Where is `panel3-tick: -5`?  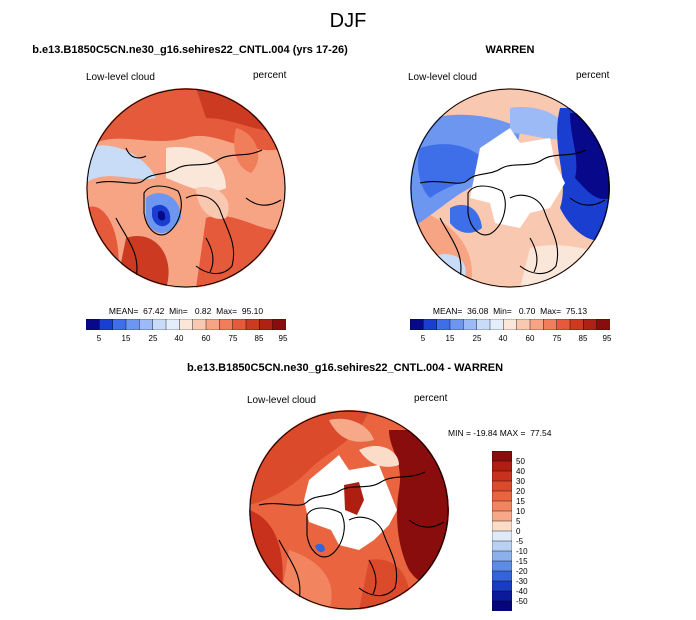 panel3-tick: -5 is located at coordinates (520, 541).